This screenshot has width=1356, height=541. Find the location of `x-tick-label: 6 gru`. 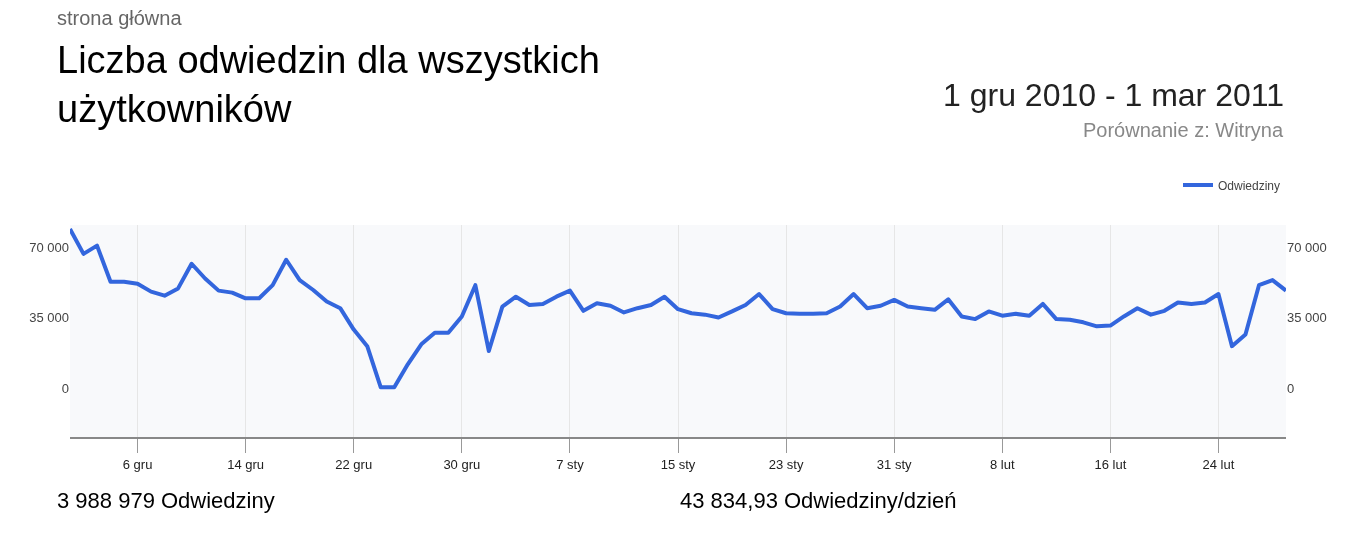

x-tick-label: 6 gru is located at coordinates (137, 464).